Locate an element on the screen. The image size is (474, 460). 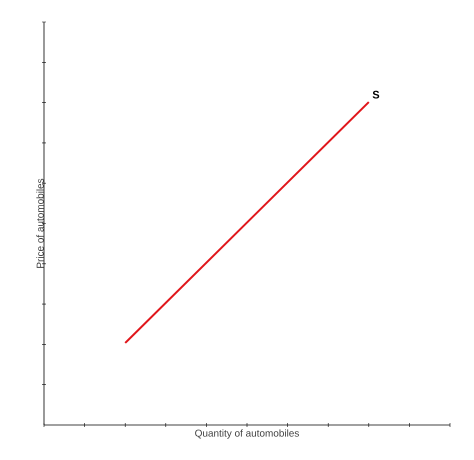
series-label: S is located at coordinates (376, 94).